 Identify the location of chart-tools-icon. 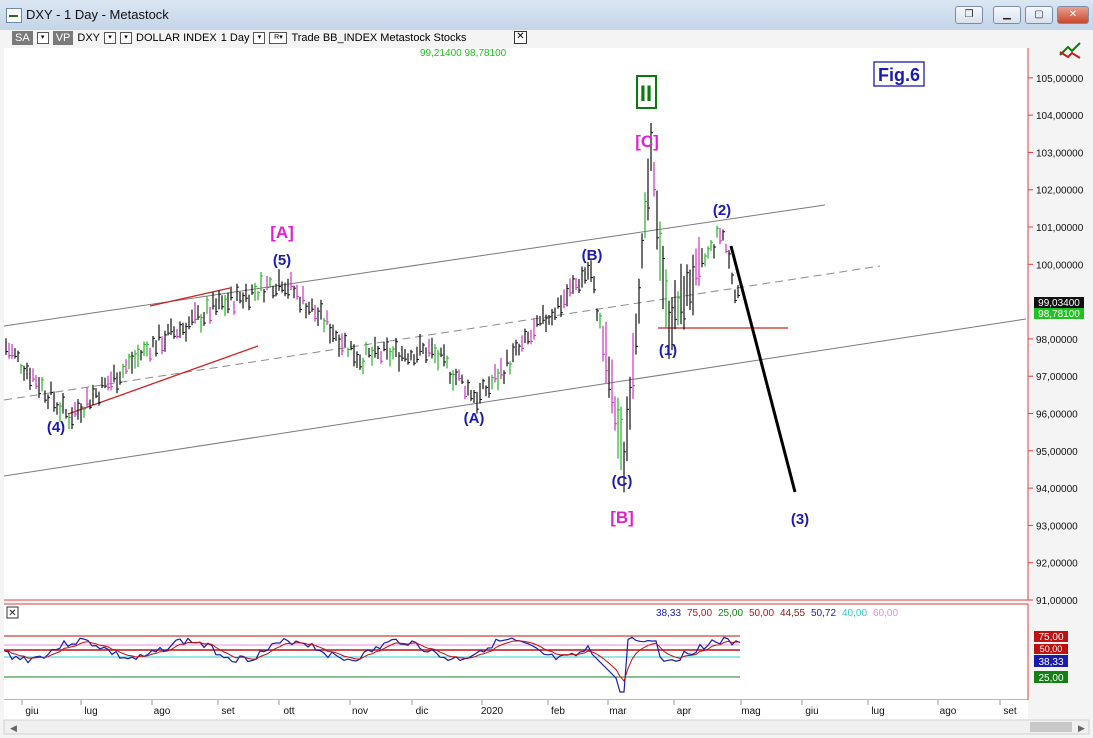
(1070, 50).